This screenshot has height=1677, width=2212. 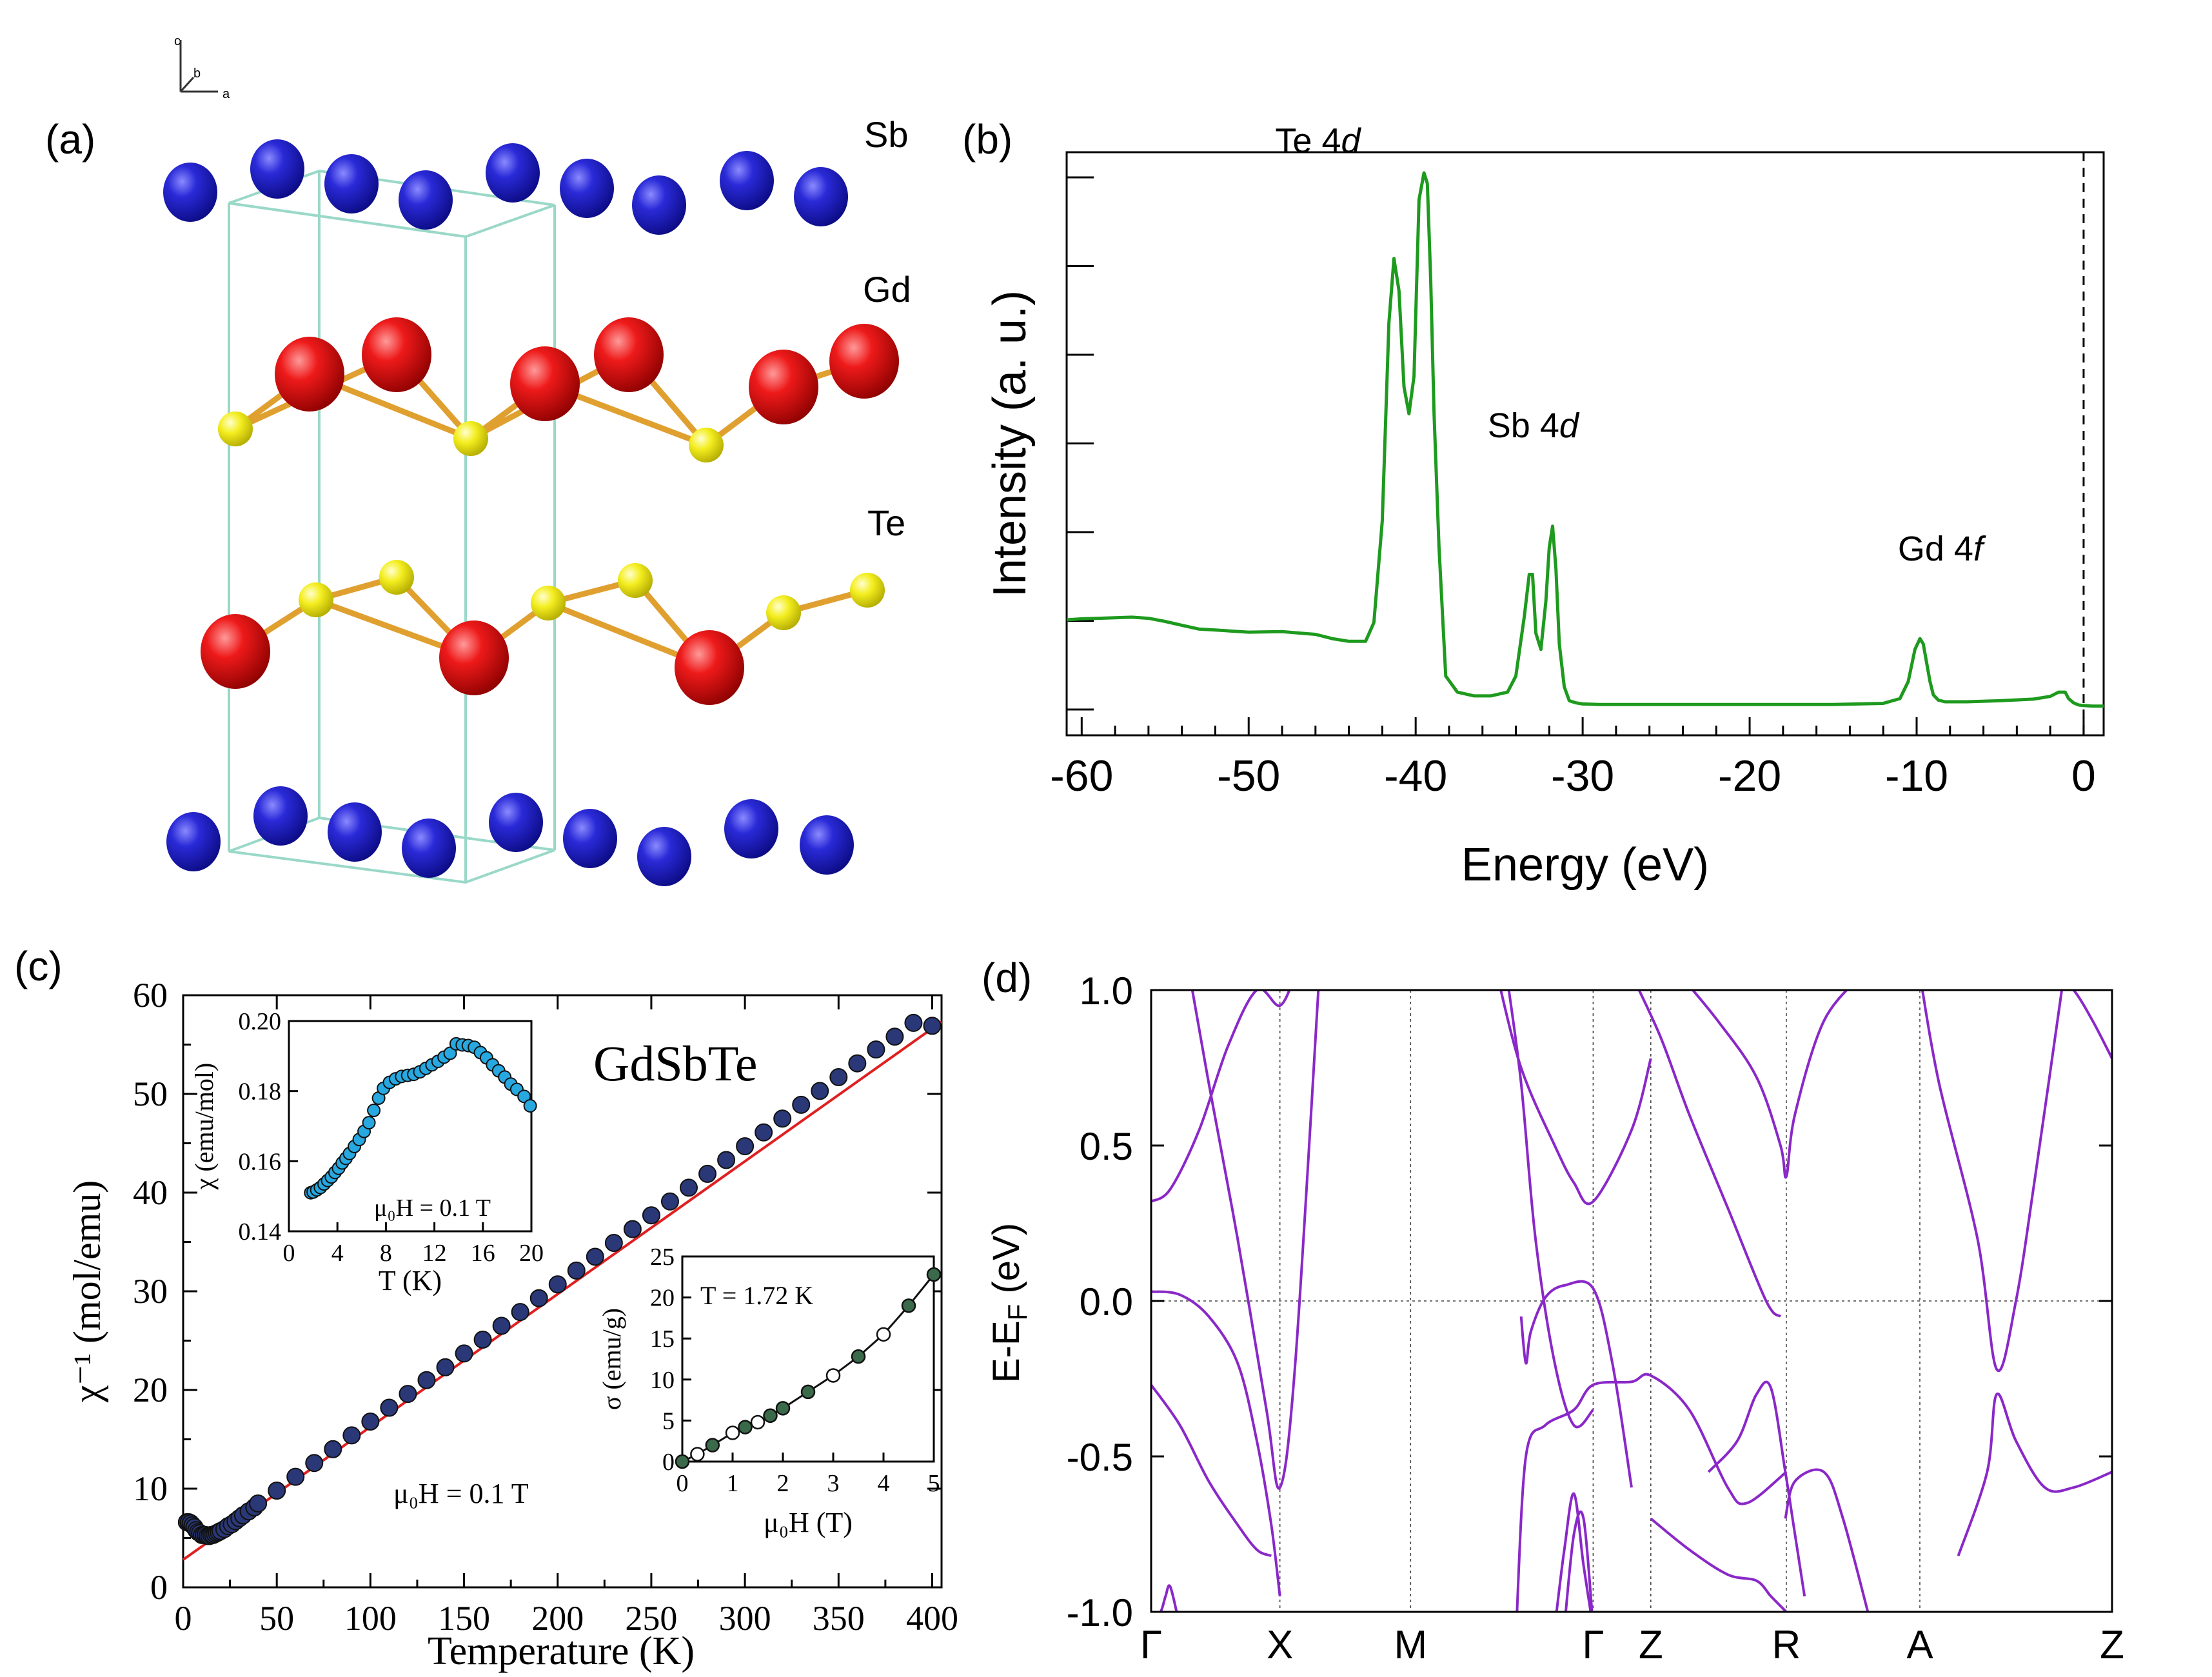 What do you see at coordinates (682, 1483) in the screenshot?
I see `inset2-x-tick-label: 0` at bounding box center [682, 1483].